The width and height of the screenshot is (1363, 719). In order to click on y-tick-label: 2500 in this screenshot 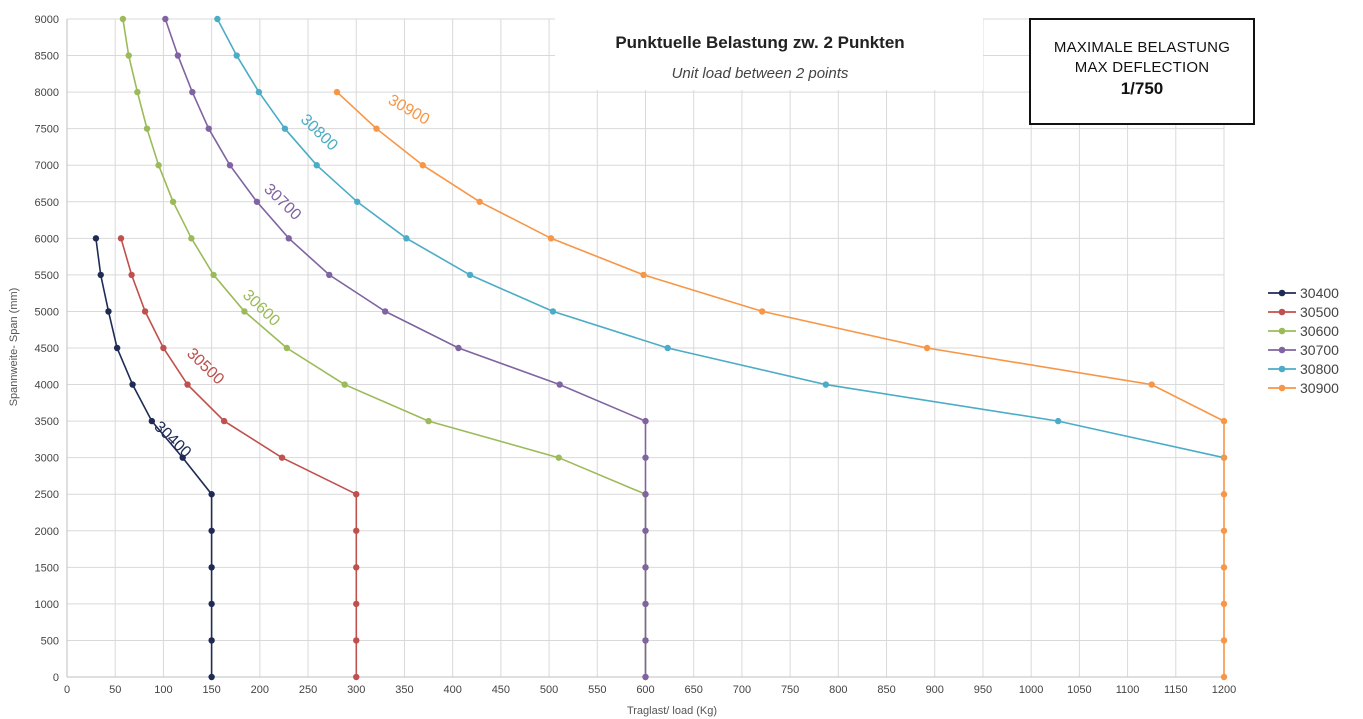, I will do `click(47, 495)`.